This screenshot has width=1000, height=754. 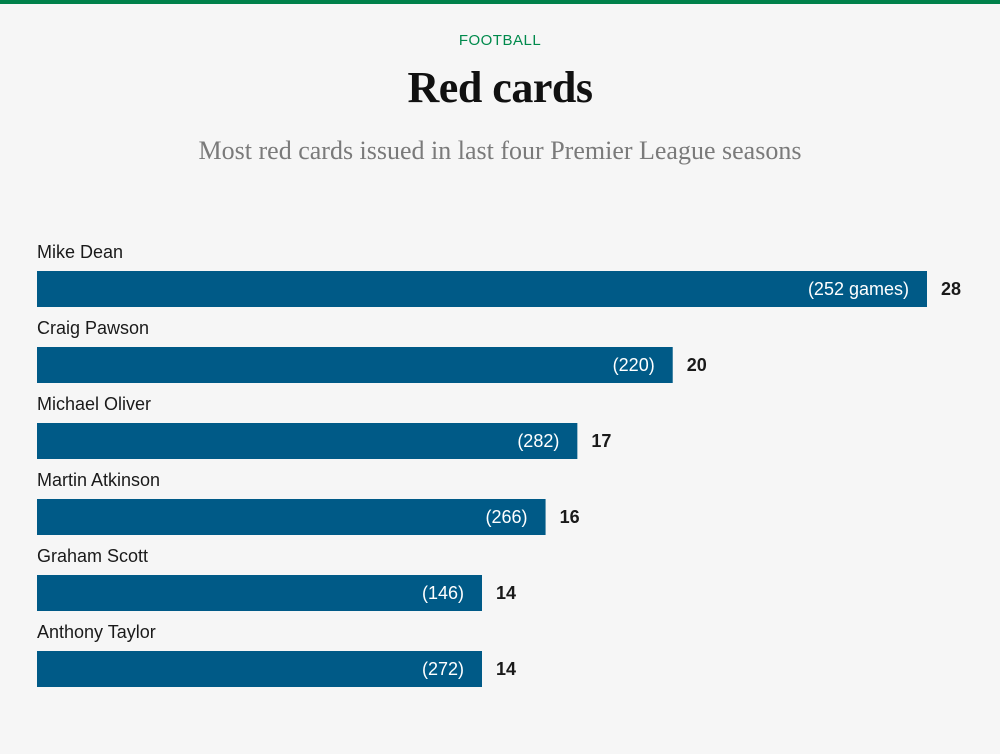 I want to click on value-label: 17, so click(x=601, y=441).